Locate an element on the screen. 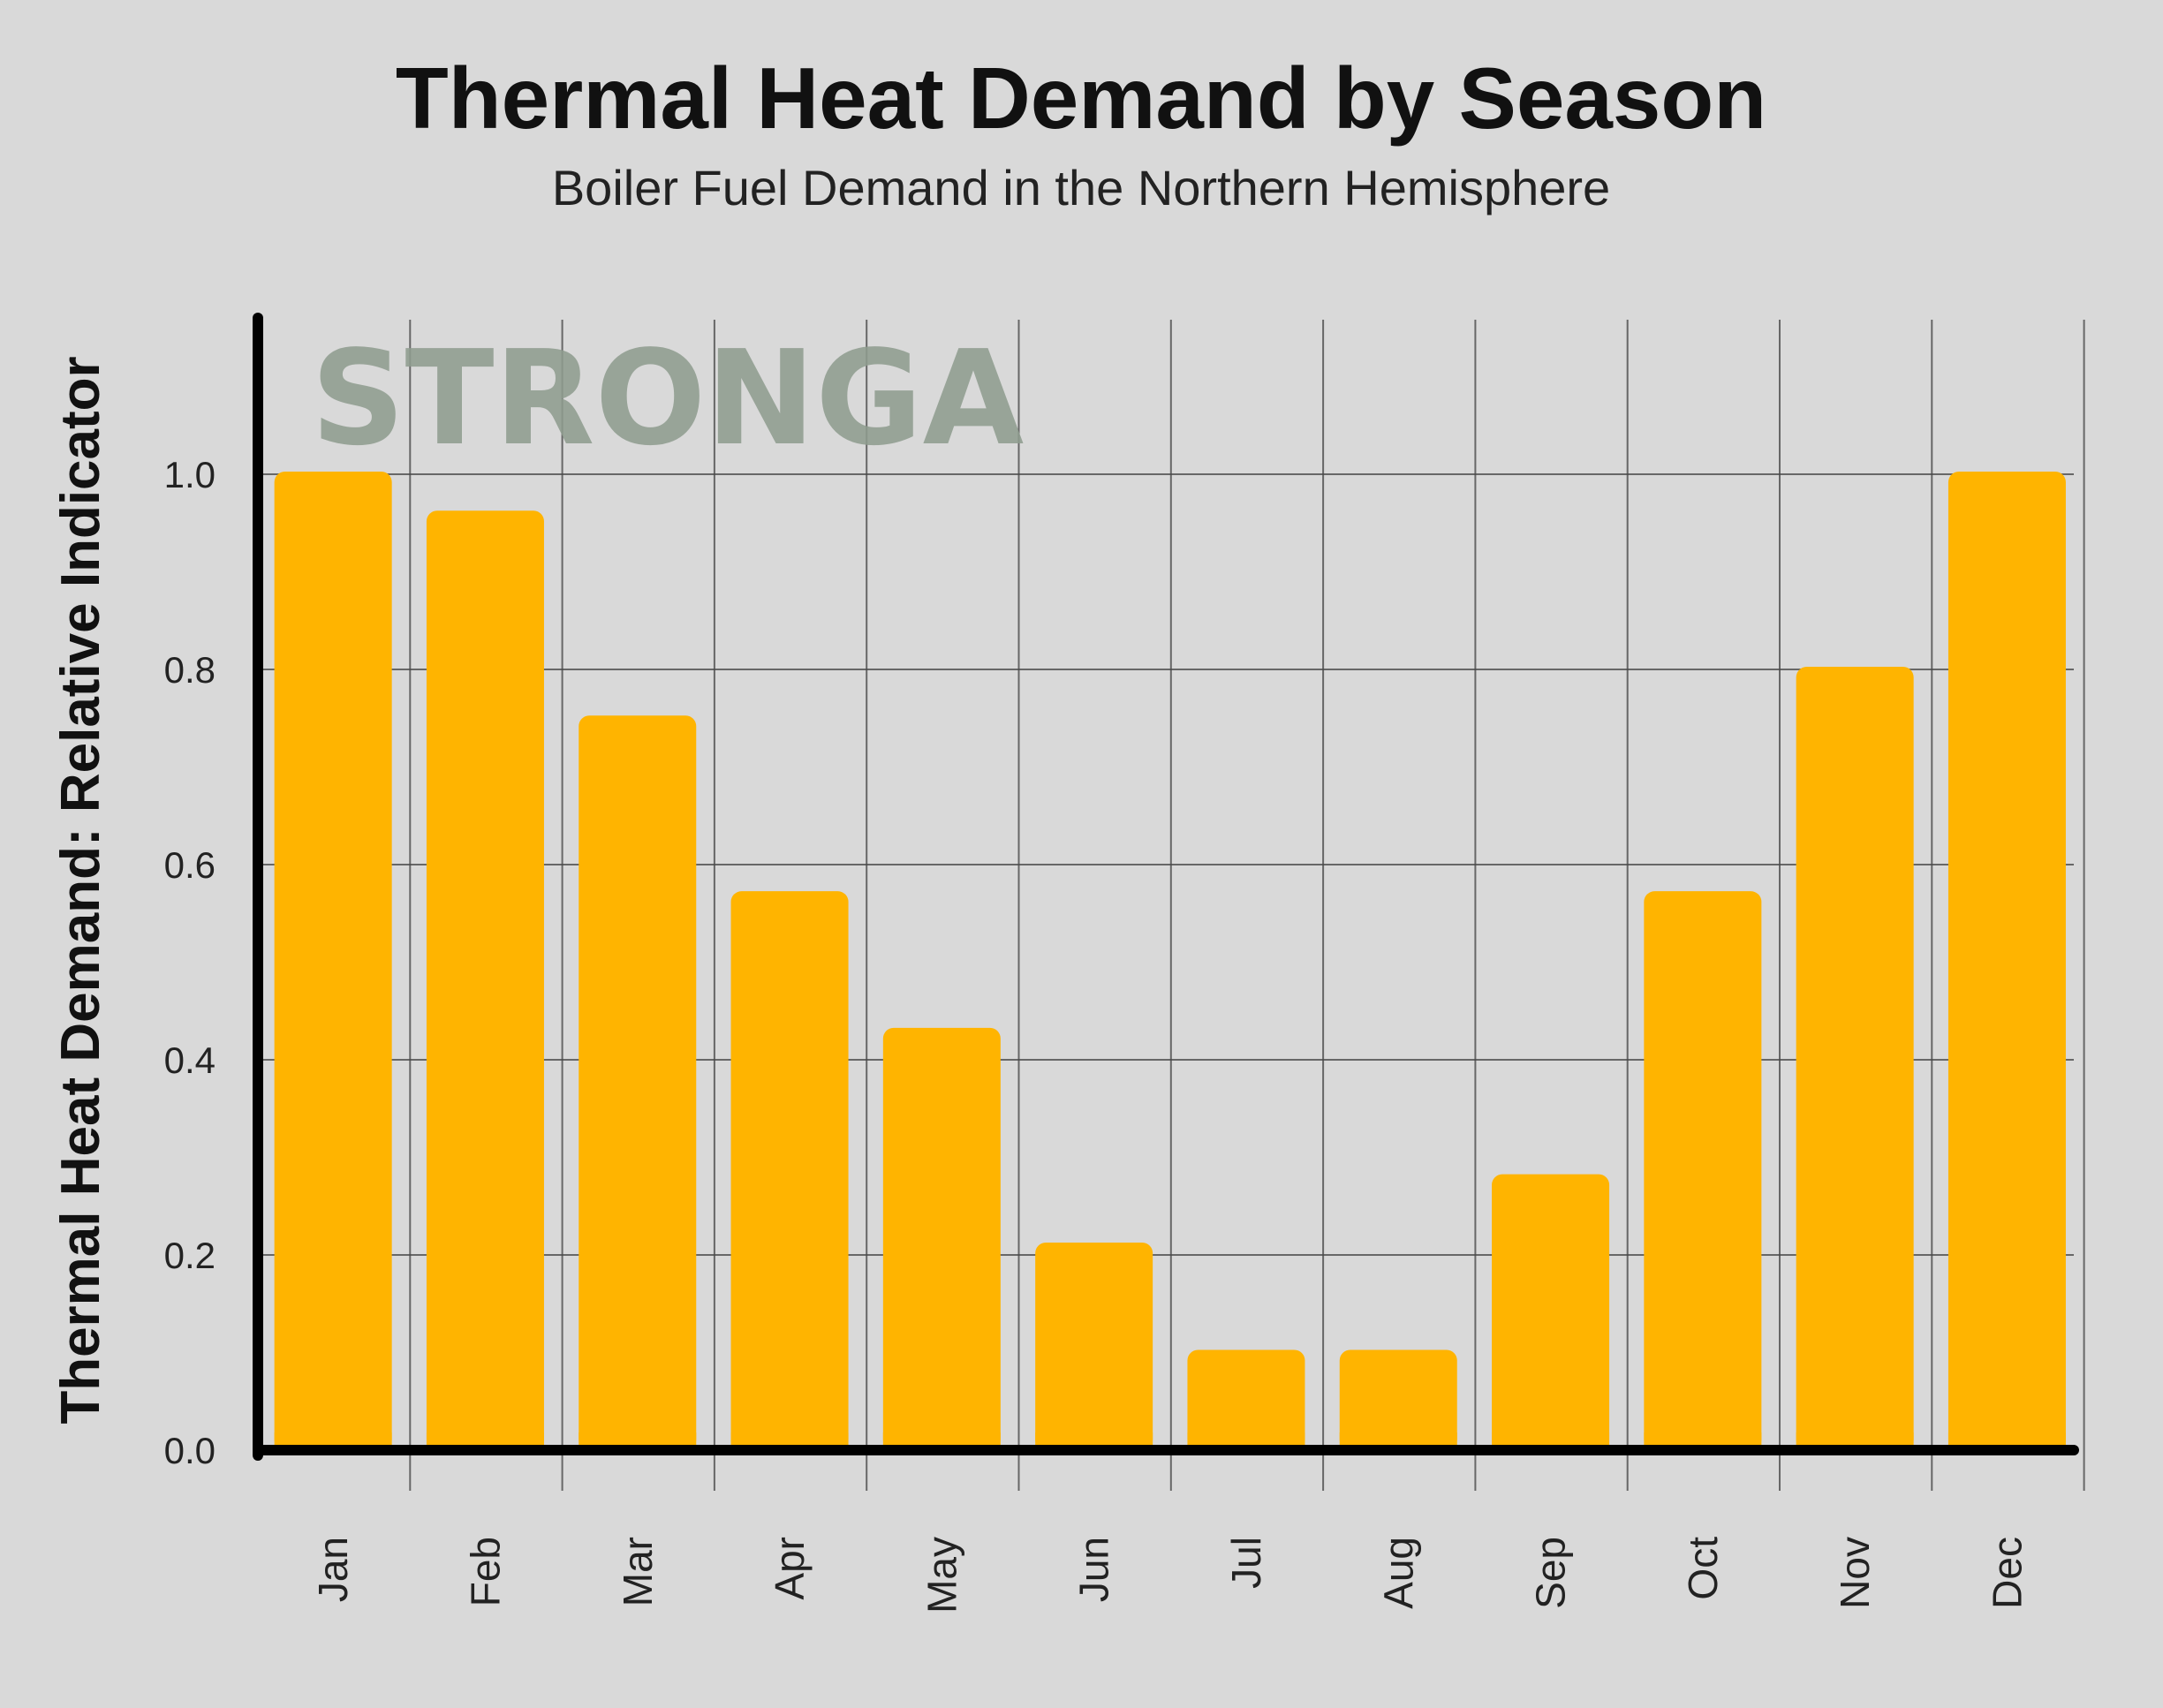 This screenshot has width=2163, height=1708. bar-feb is located at coordinates (485, 980).